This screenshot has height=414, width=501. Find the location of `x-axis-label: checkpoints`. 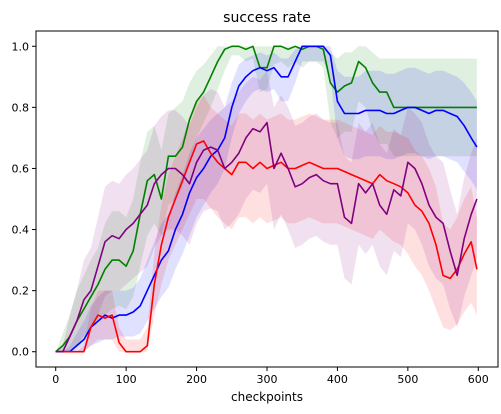

x-axis-label: checkpoints is located at coordinates (267, 397).